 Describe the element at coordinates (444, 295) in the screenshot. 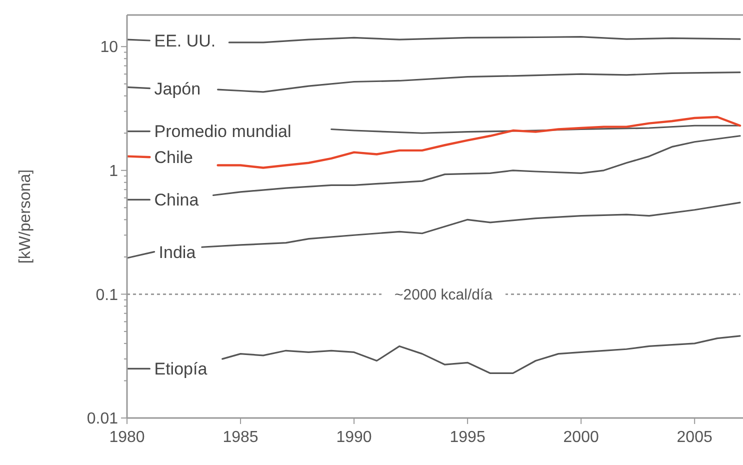

I see `ref-line-label: ~2000 kcal/día` at that location.